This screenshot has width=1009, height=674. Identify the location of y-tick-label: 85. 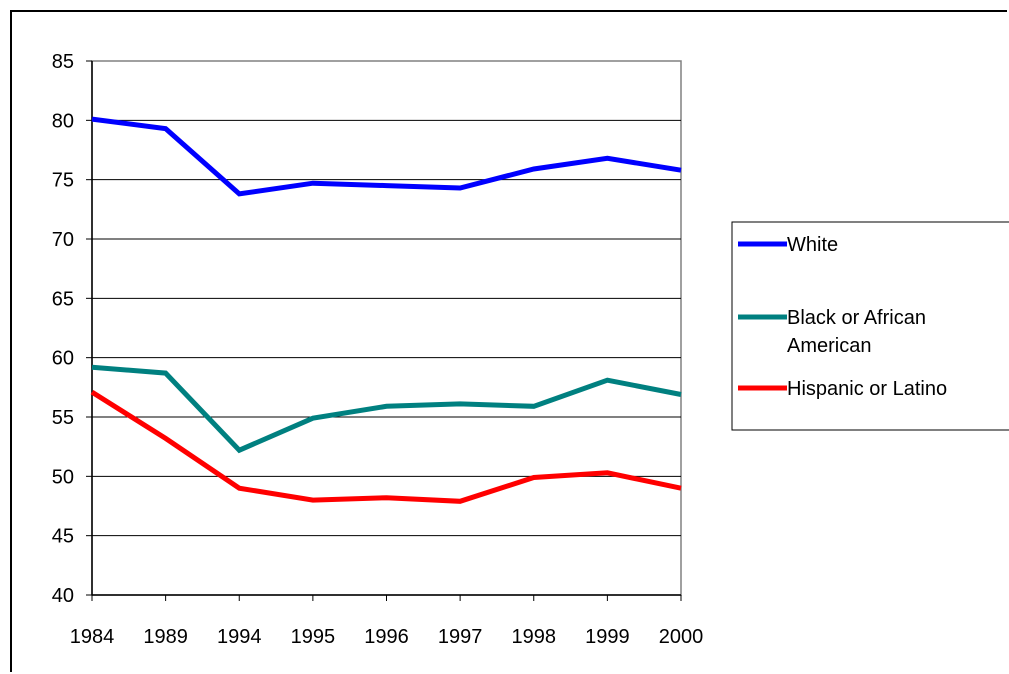
(63, 62).